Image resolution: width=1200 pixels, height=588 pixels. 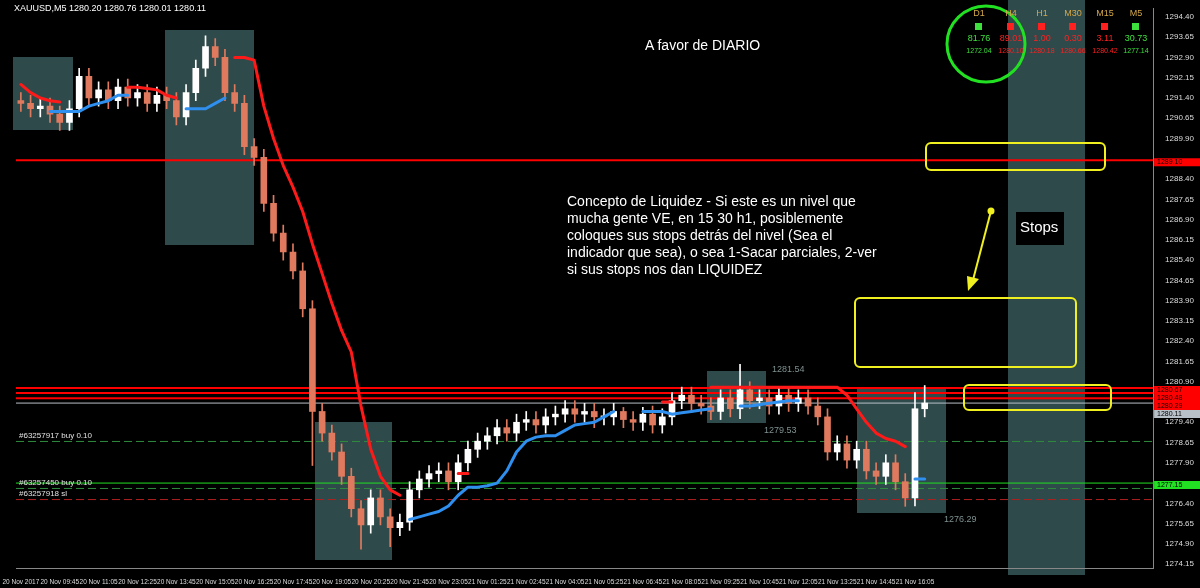 What do you see at coordinates (979, 38) in the screenshot?
I see `annotation: 81.76` at bounding box center [979, 38].